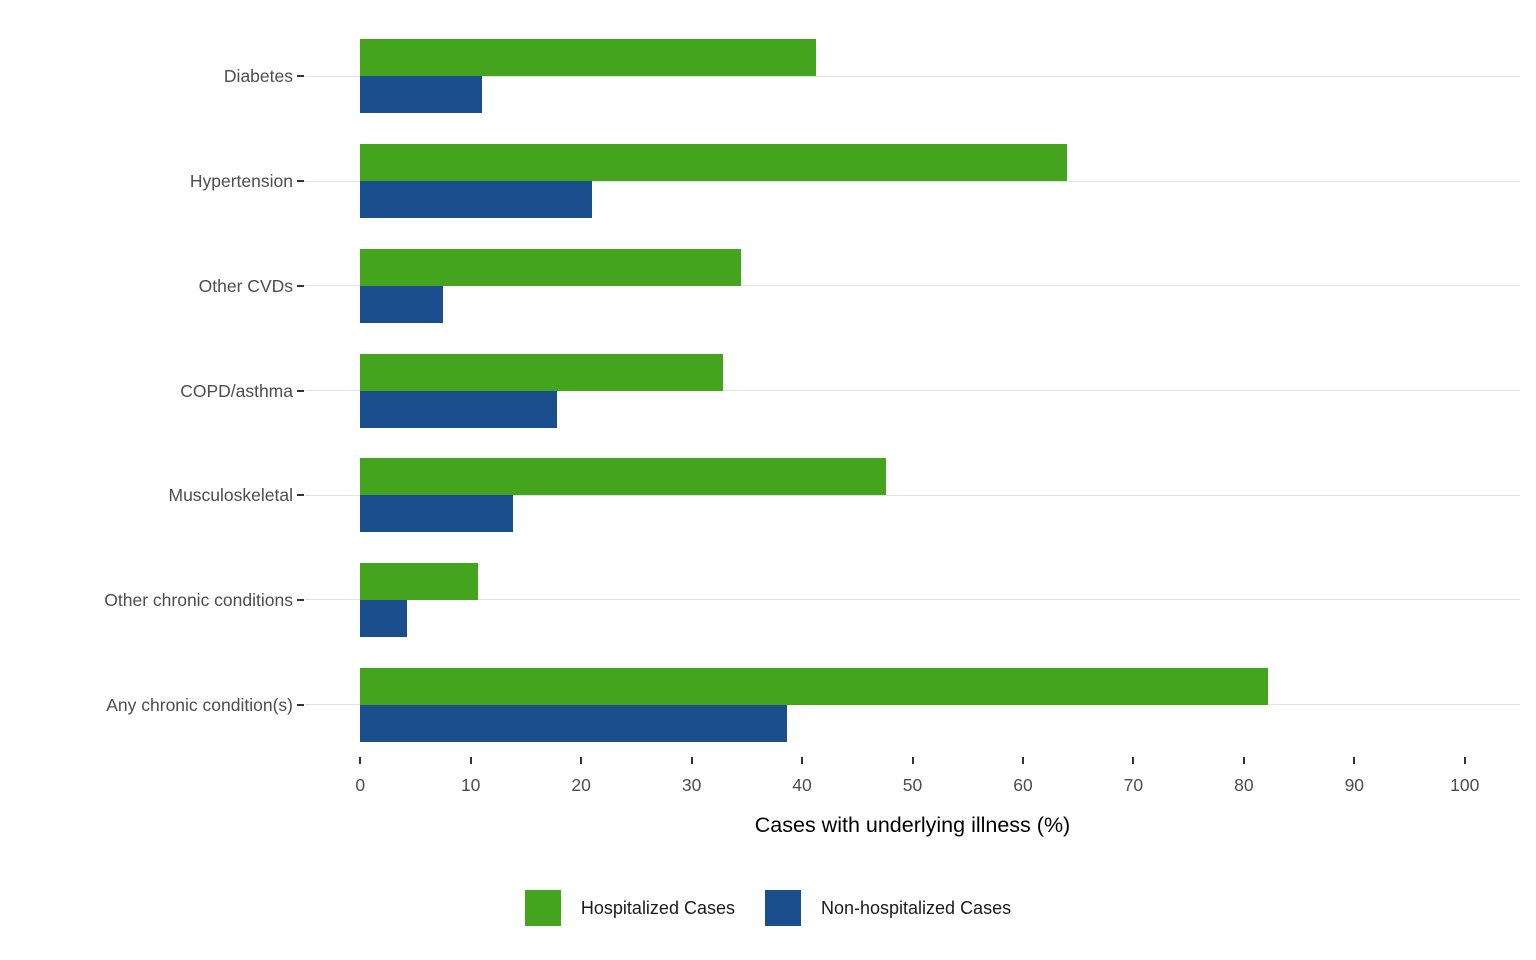  What do you see at coordinates (1354, 785) in the screenshot?
I see `x-axis-tick-label-90: 90` at bounding box center [1354, 785].